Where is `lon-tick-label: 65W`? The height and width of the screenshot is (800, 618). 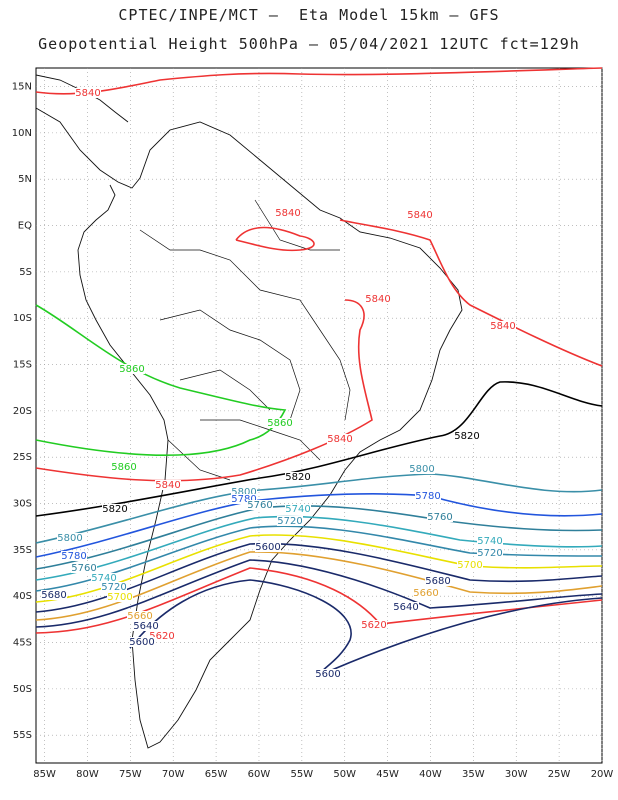
lon-tick-label: 65W is located at coordinates (216, 774).